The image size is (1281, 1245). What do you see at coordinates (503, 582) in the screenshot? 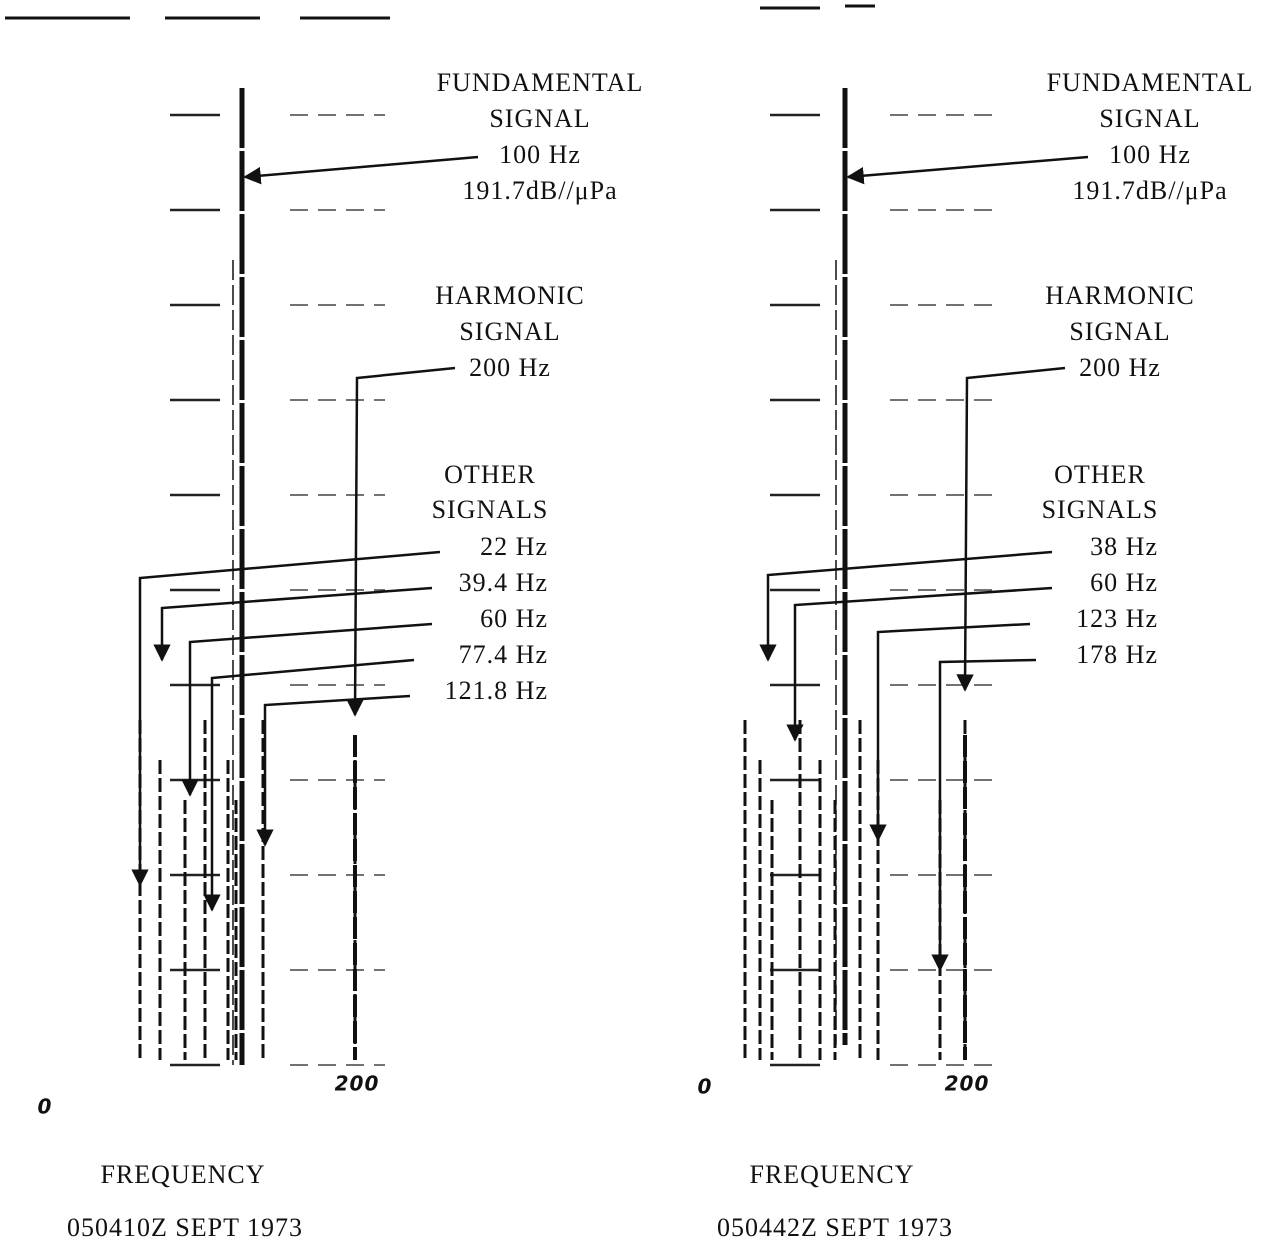
I see `other-signal-label: 39.4 Hz` at bounding box center [503, 582].